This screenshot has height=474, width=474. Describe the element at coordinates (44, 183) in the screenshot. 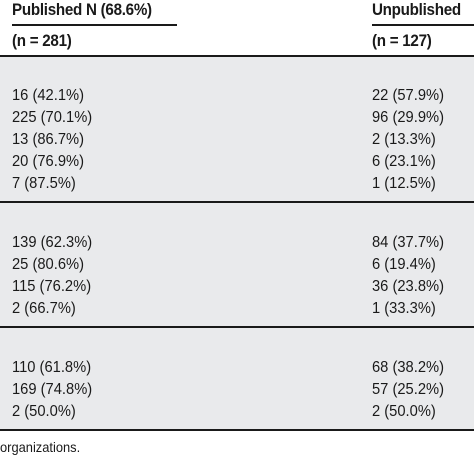

I see `cell-published: 7 (87.5%)` at that location.